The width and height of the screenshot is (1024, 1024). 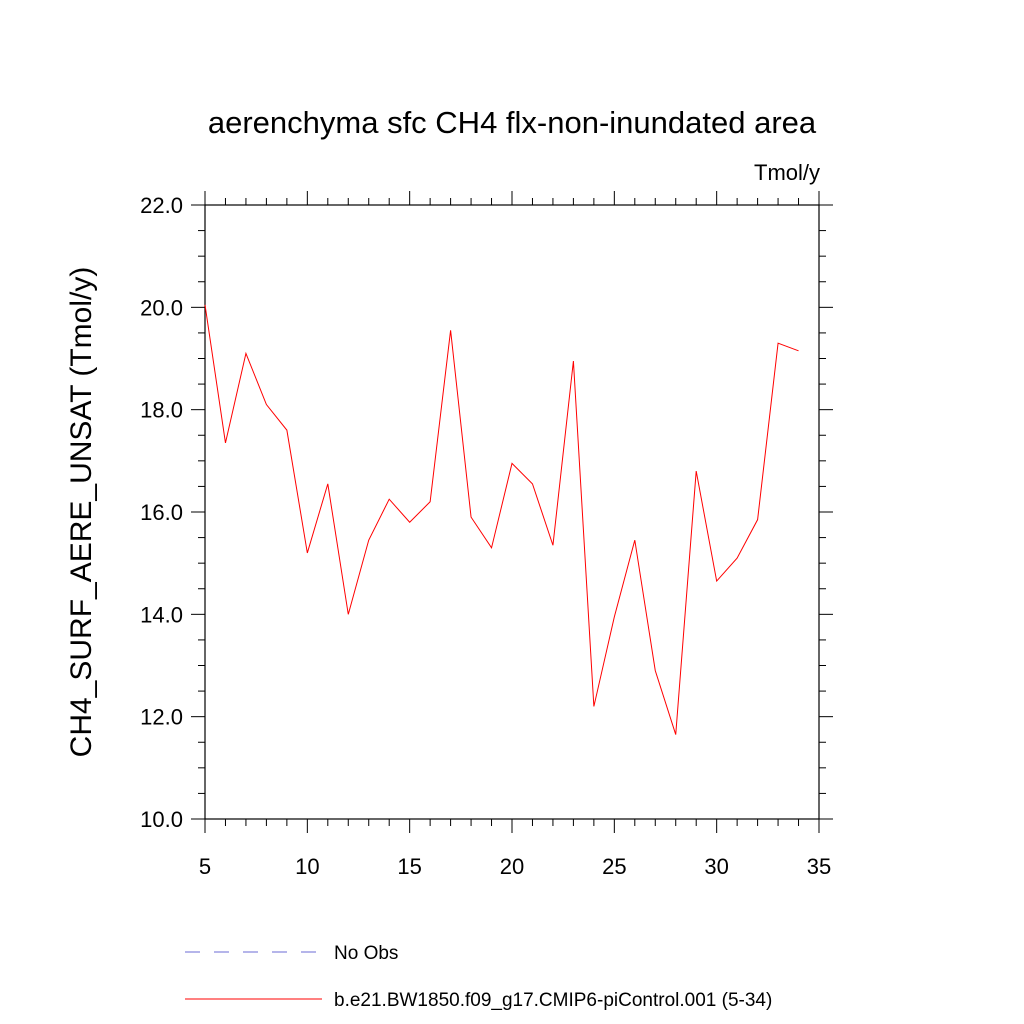 What do you see at coordinates (819, 866) in the screenshot?
I see `x-tick-label: 35` at bounding box center [819, 866].